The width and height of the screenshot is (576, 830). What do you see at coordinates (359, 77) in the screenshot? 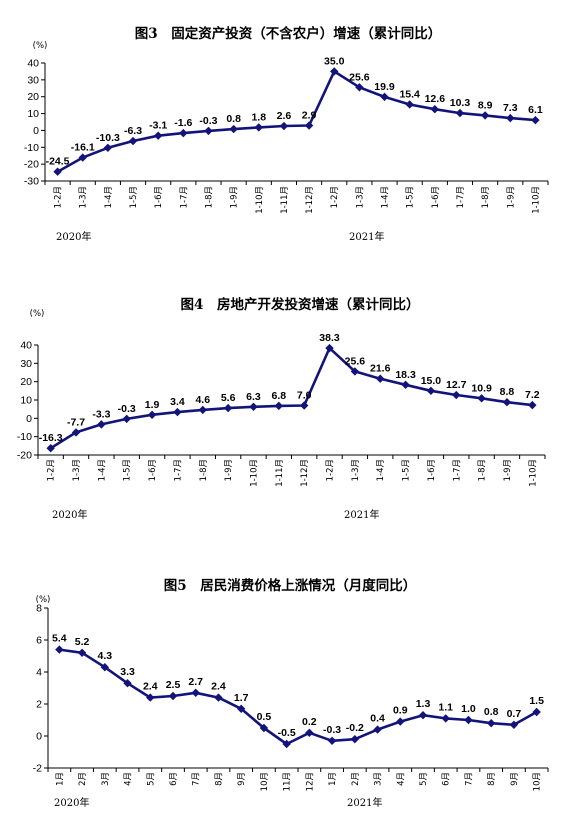
I see `data-label: 25.6` at bounding box center [359, 77].